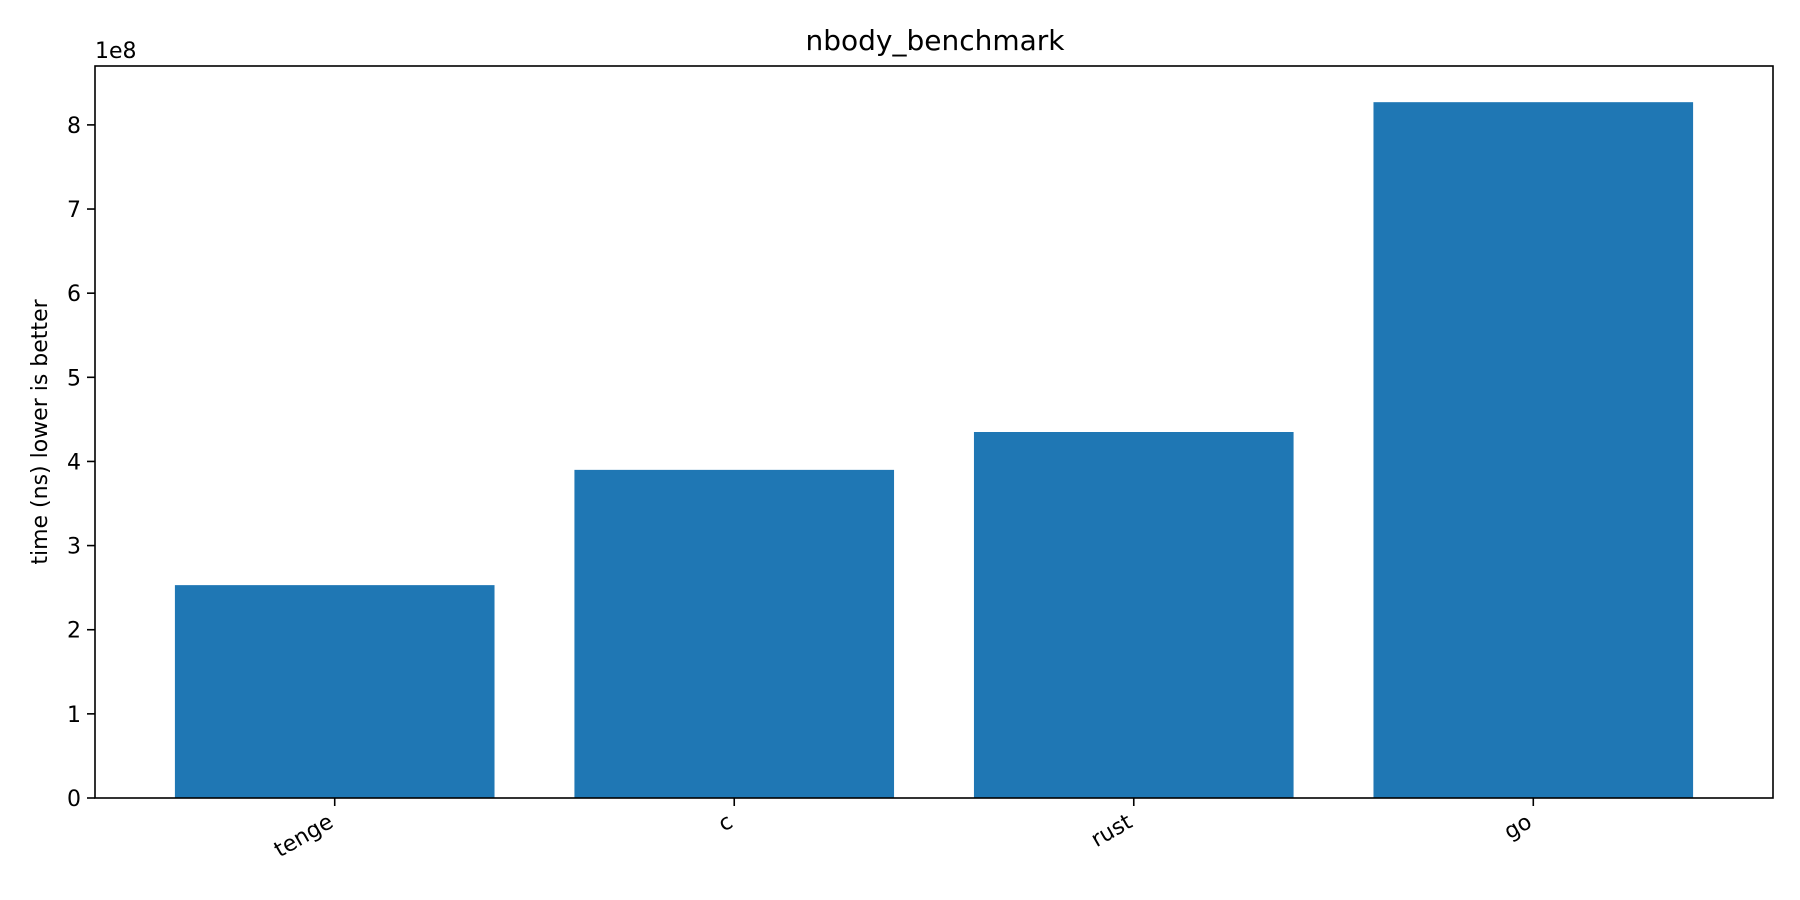 This screenshot has height=900, width=1800. I want to click on bar-c, so click(734, 633).